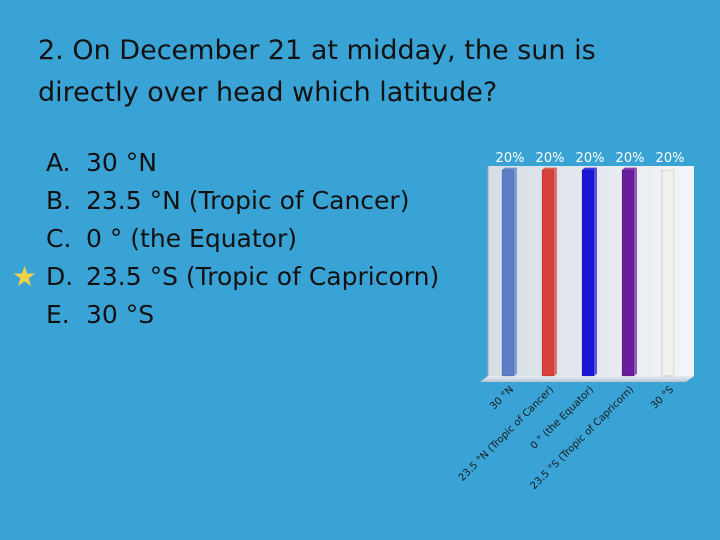 Image resolution: width=720 pixels, height=540 pixels. I want to click on choice-letter: E., so click(58, 314).